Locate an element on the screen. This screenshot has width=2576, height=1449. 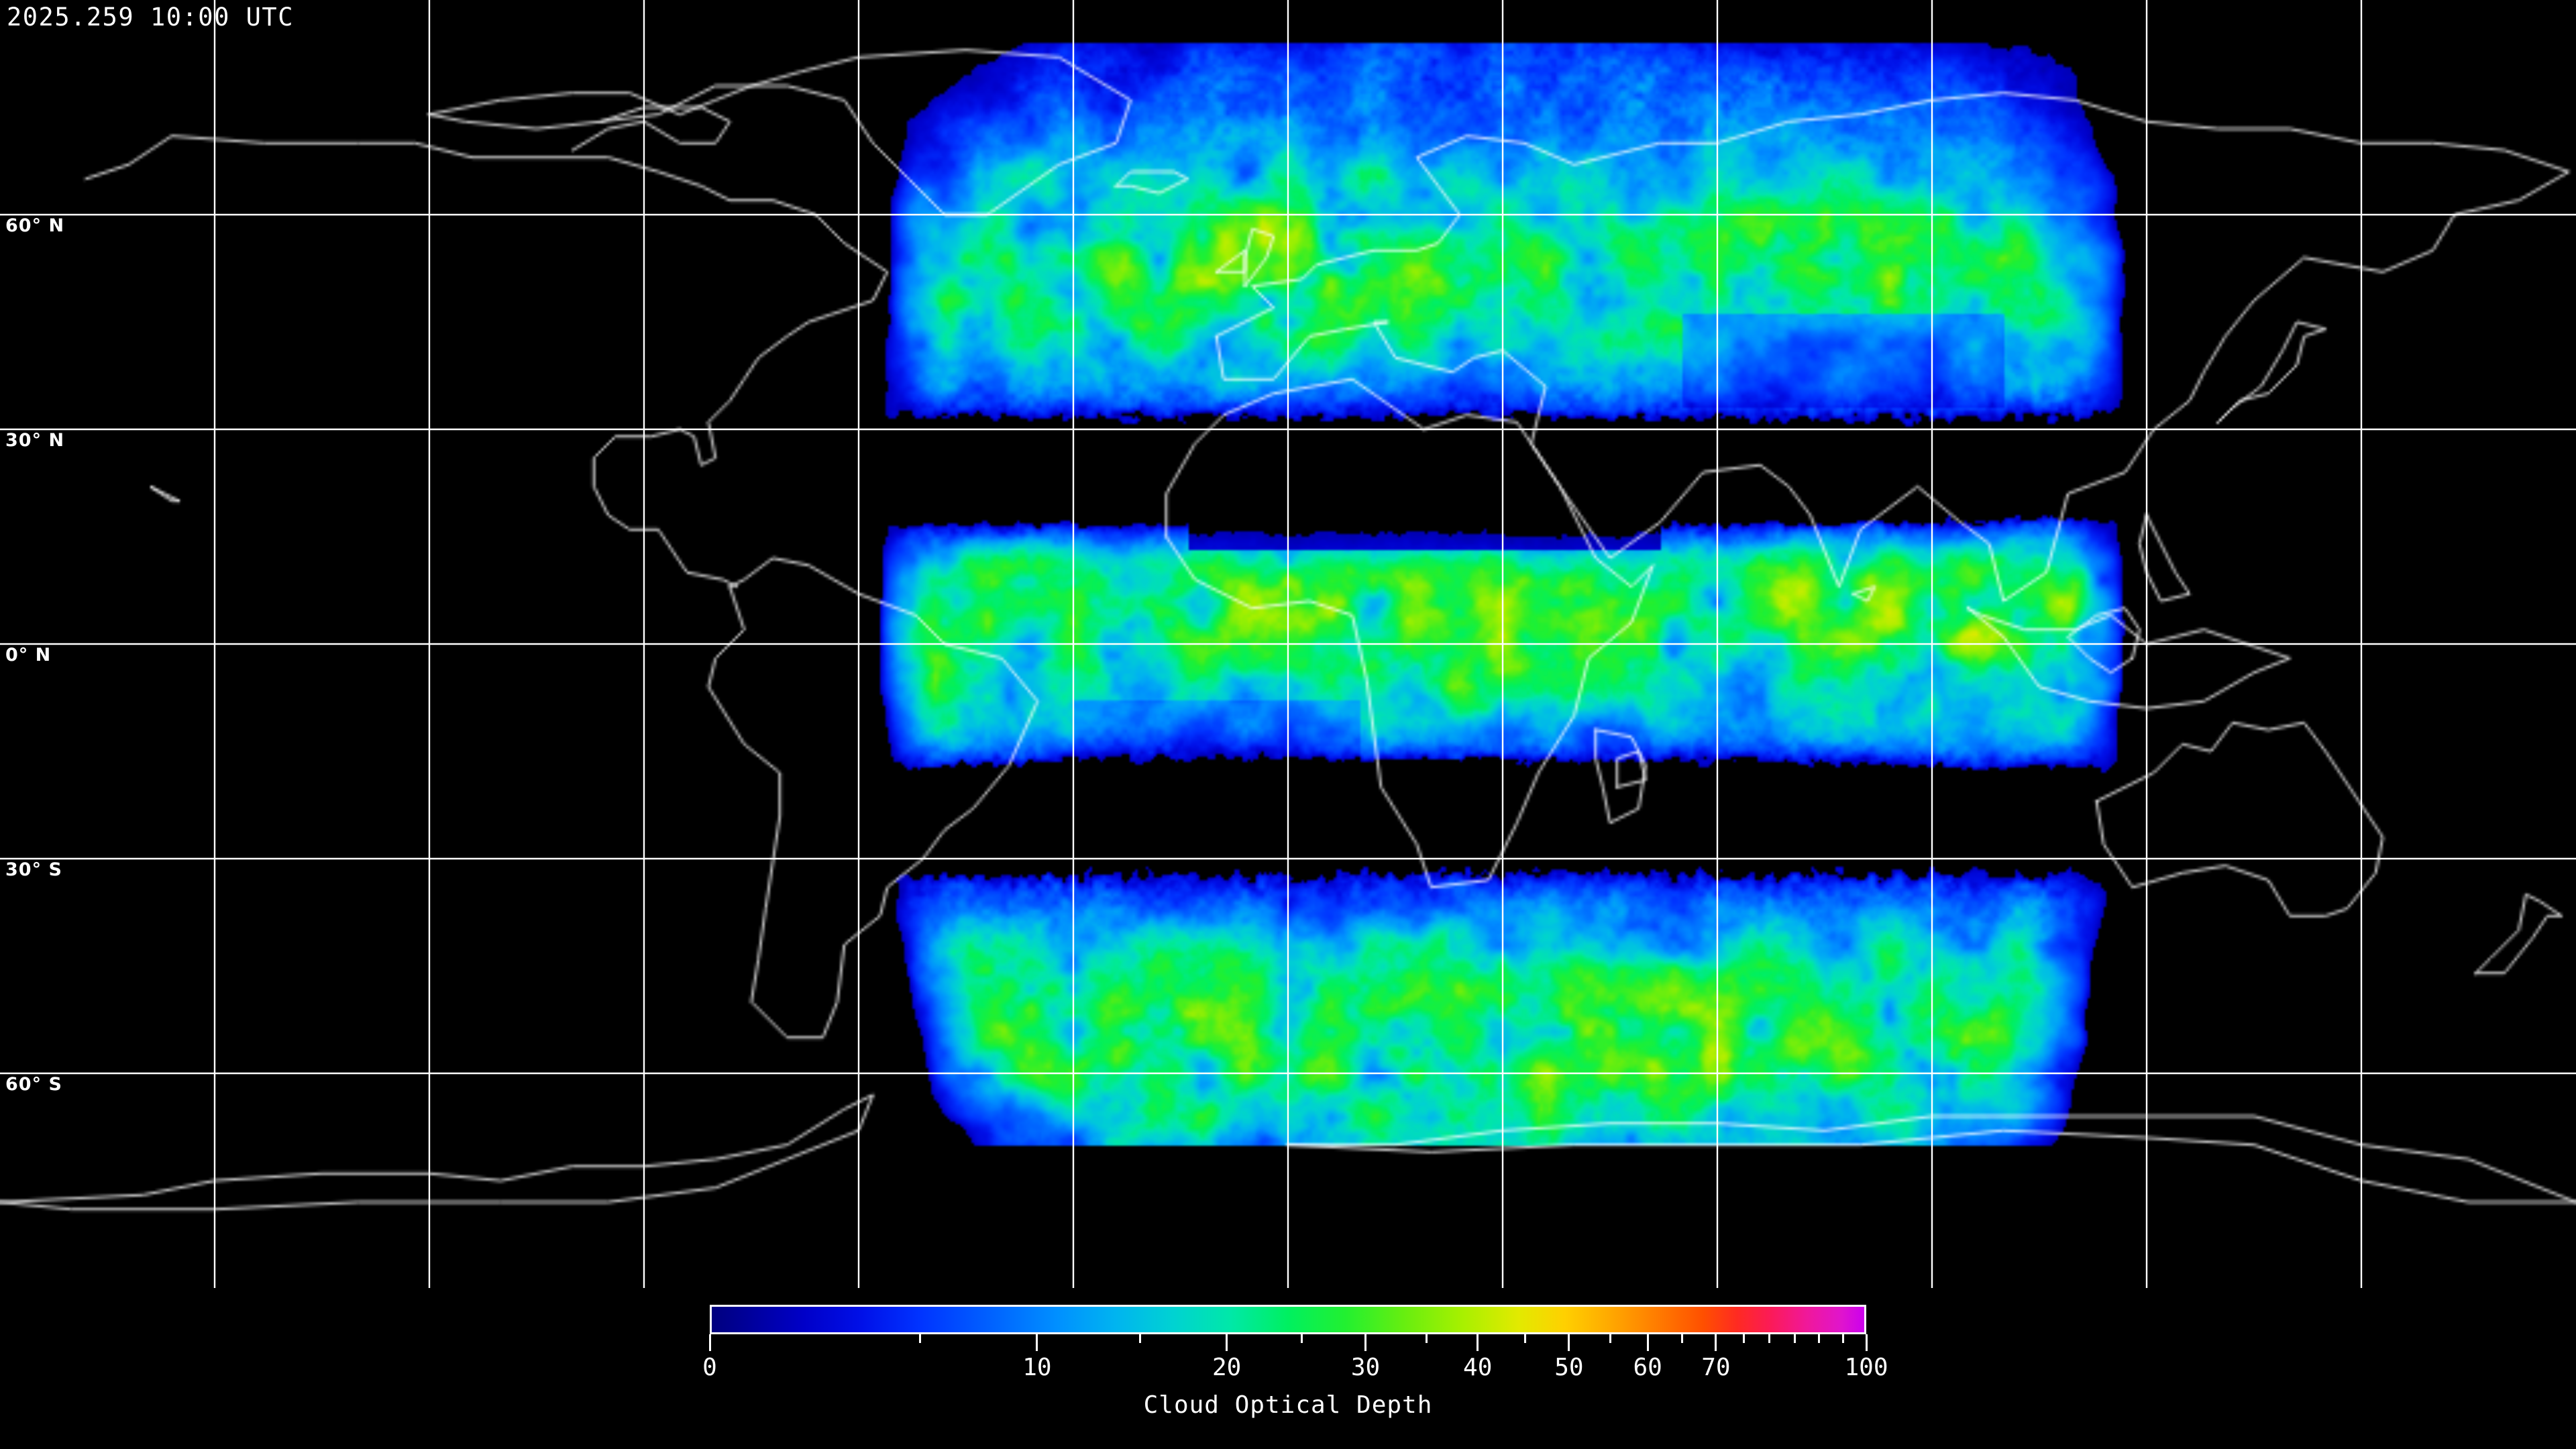
colorbar-tick-label: 0 is located at coordinates (709, 1367).